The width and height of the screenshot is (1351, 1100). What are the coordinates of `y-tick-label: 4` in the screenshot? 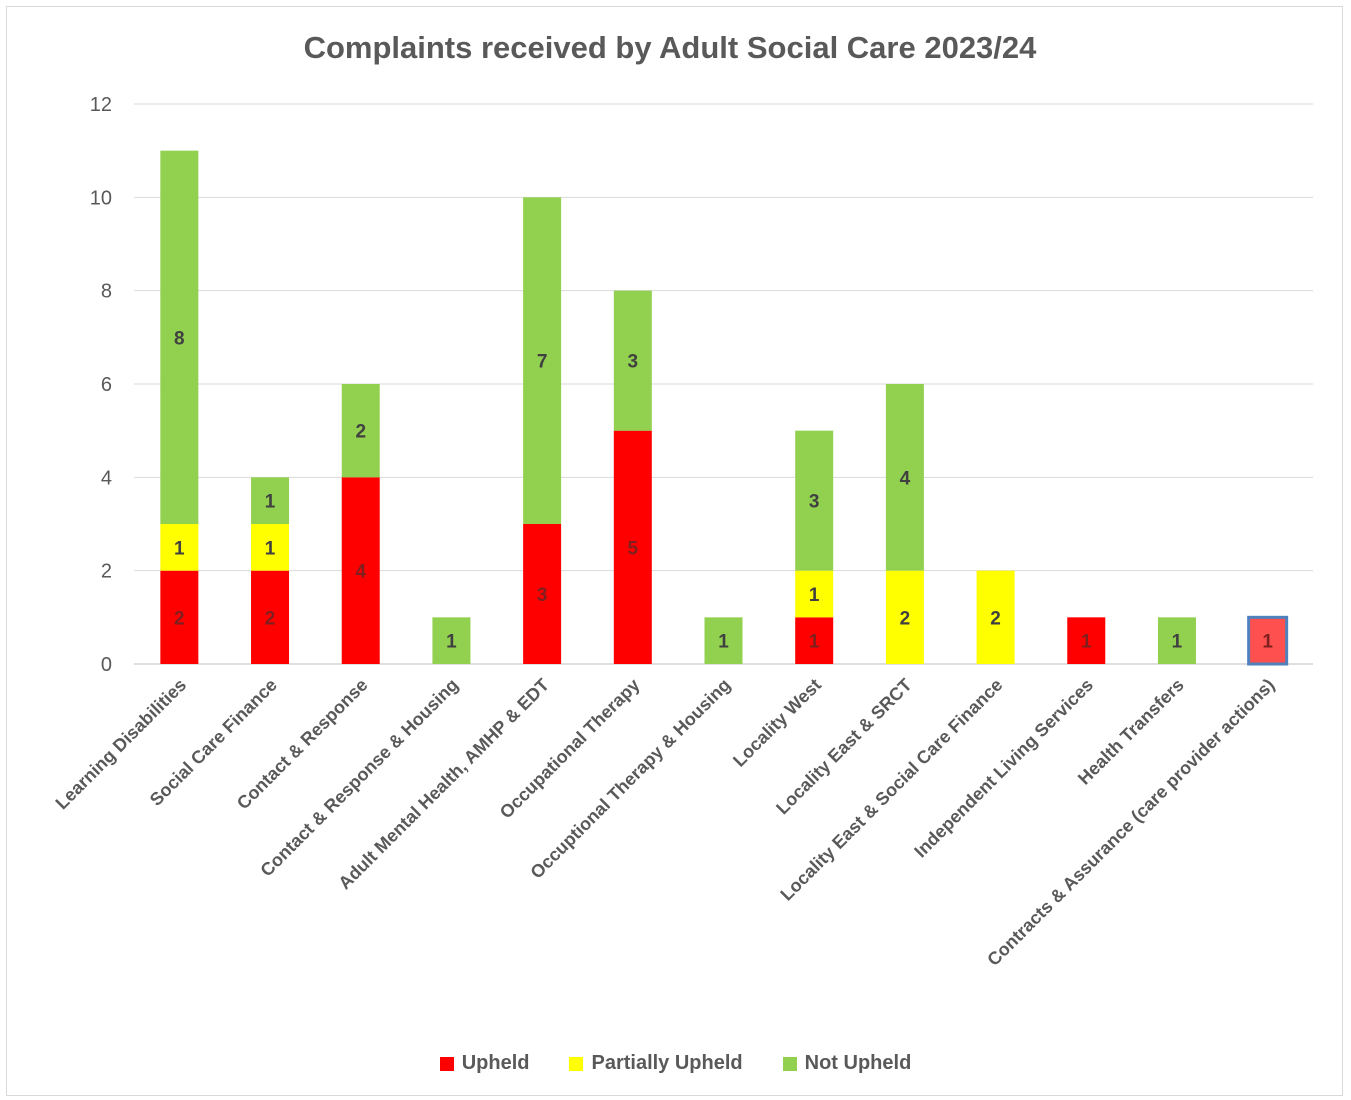 It's located at (106, 478).